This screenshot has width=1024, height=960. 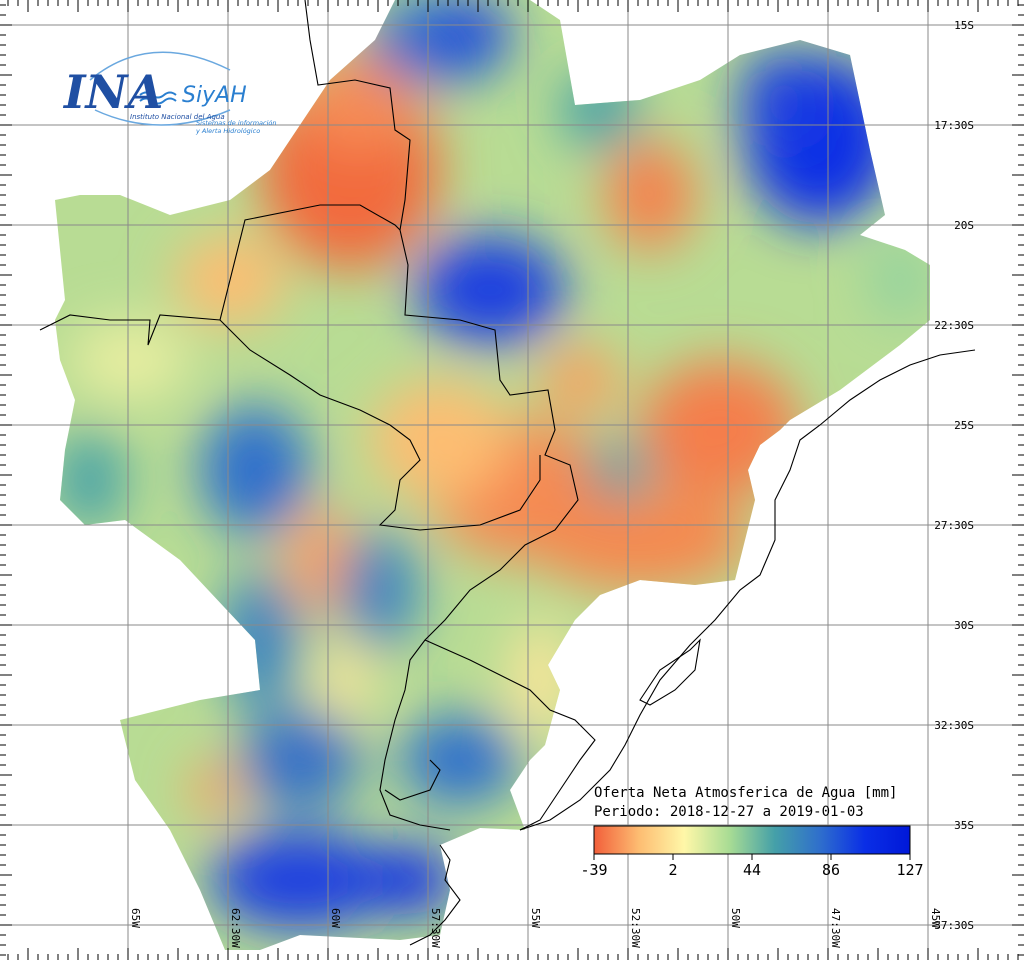 What do you see at coordinates (964, 225) in the screenshot?
I see `lat-label: 20S` at bounding box center [964, 225].